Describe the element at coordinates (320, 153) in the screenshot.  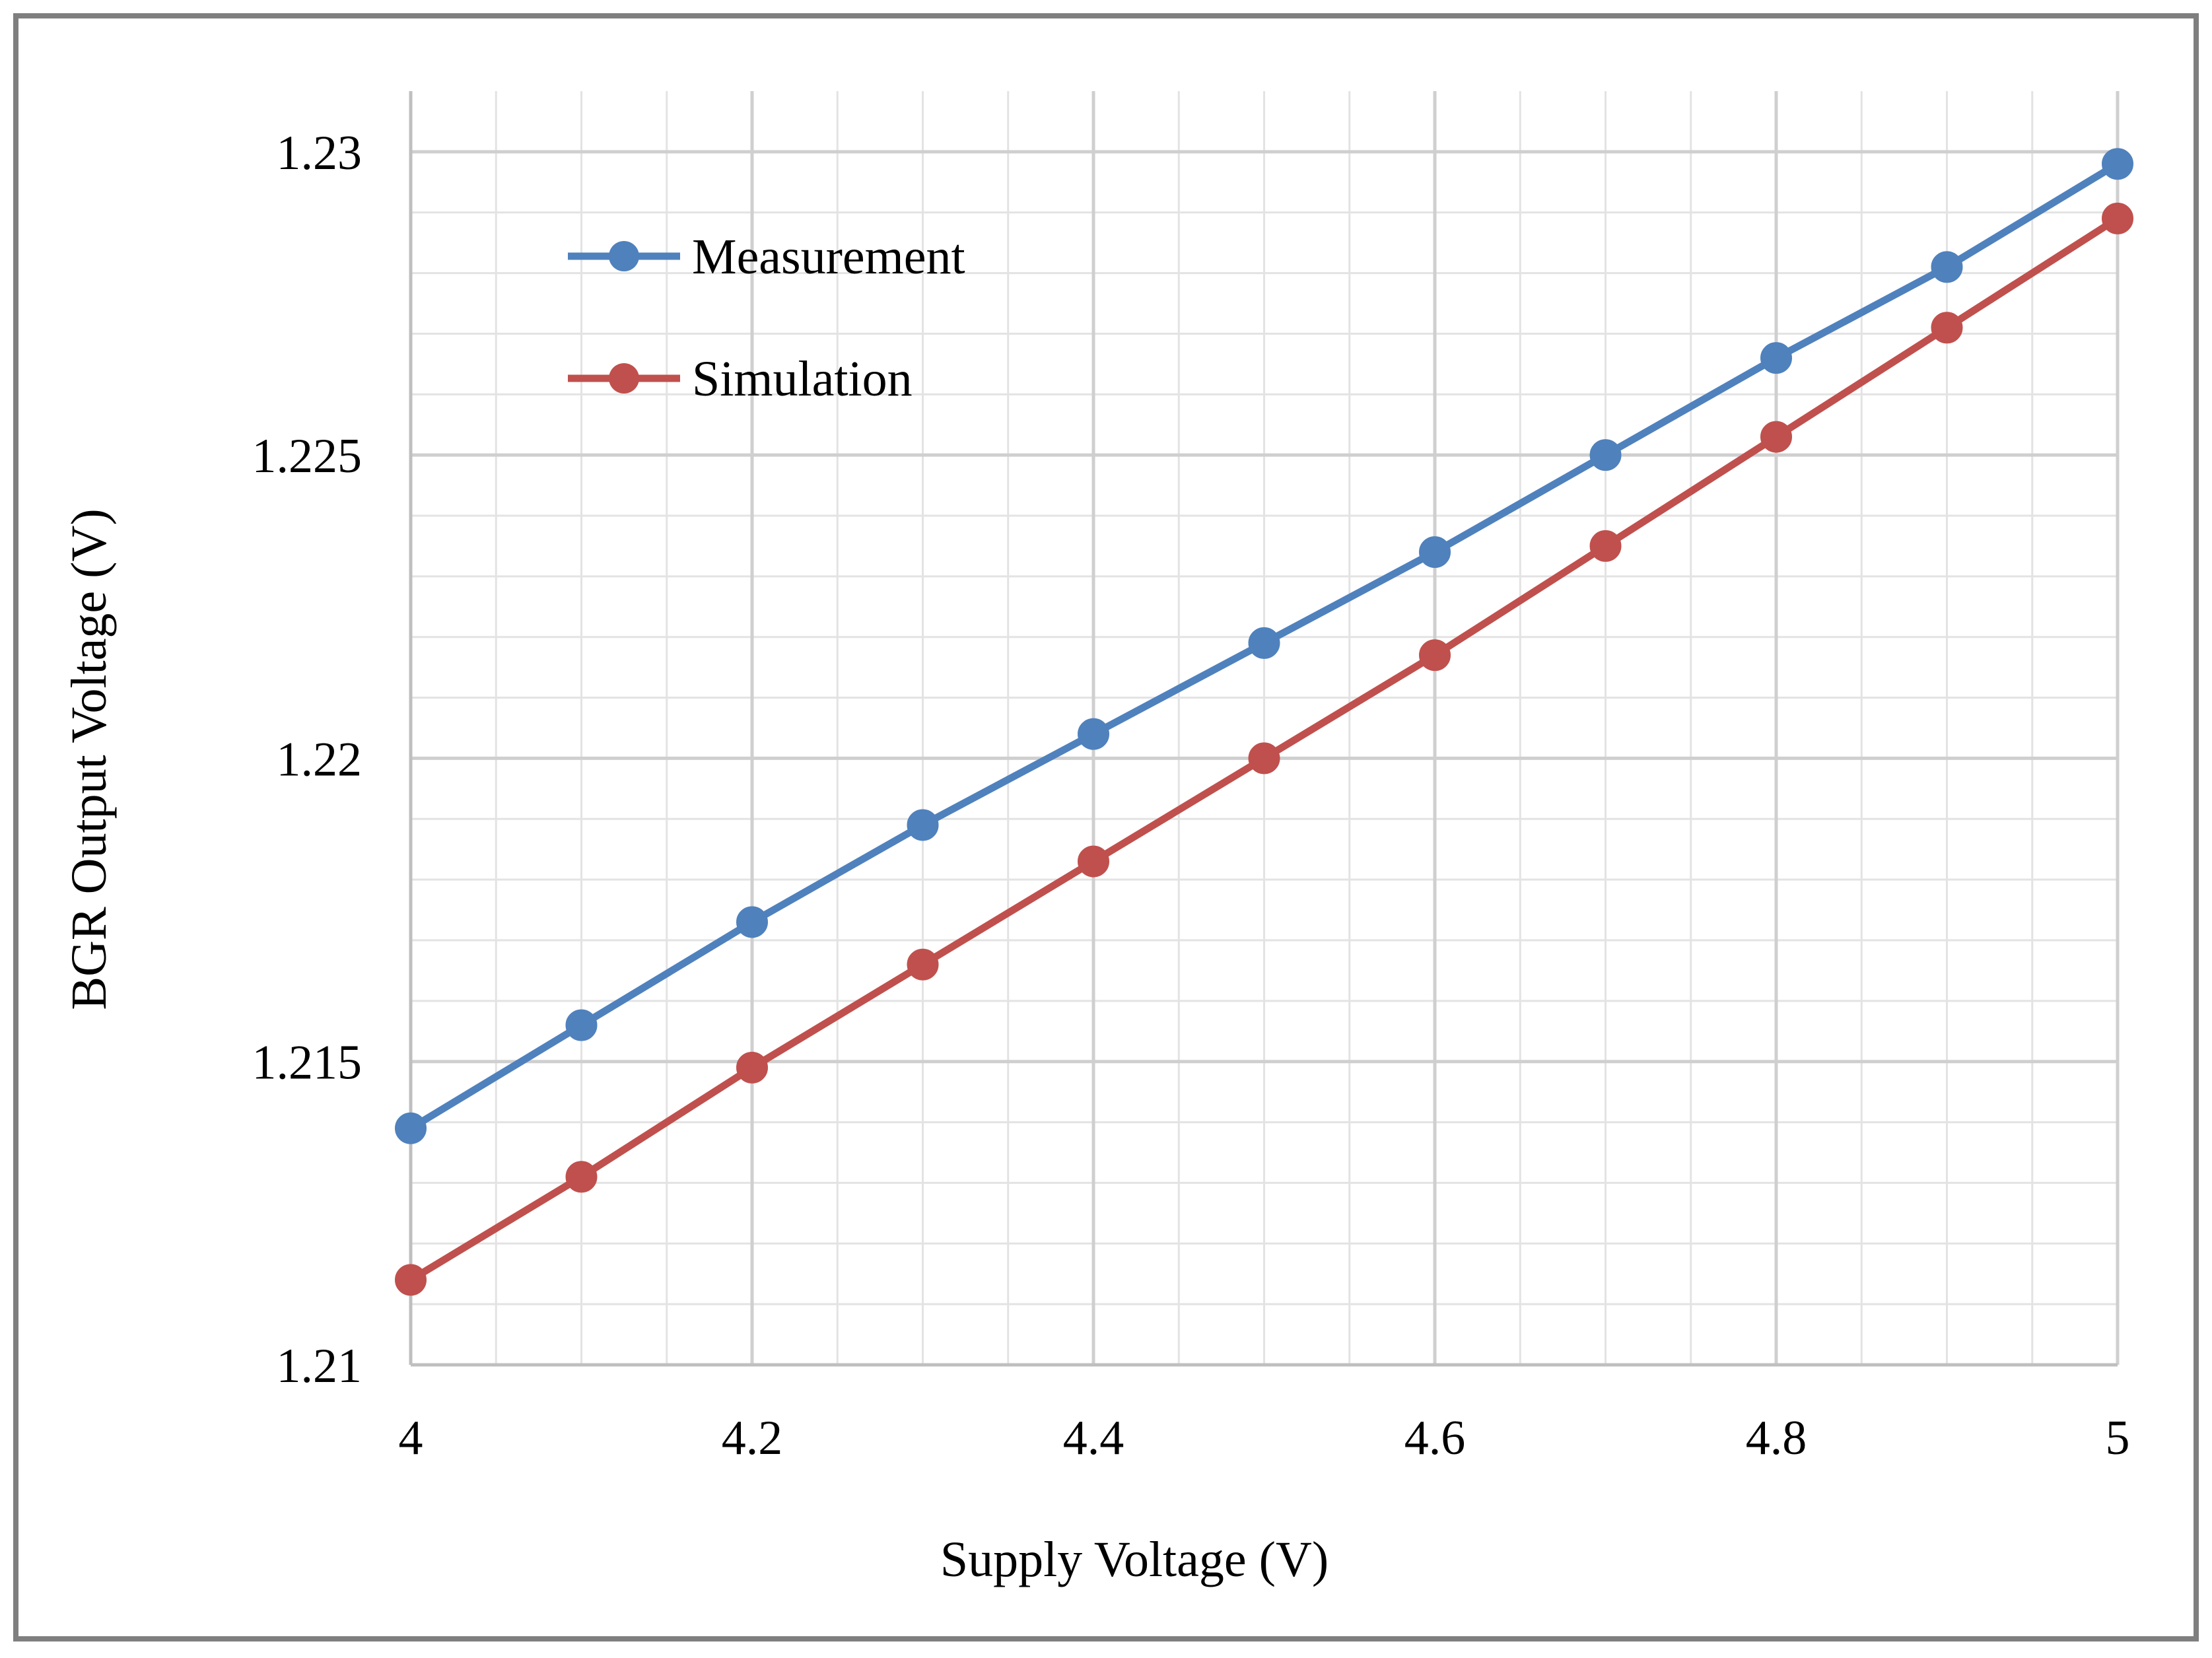
I see `y-tick-label: 1.23` at that location.